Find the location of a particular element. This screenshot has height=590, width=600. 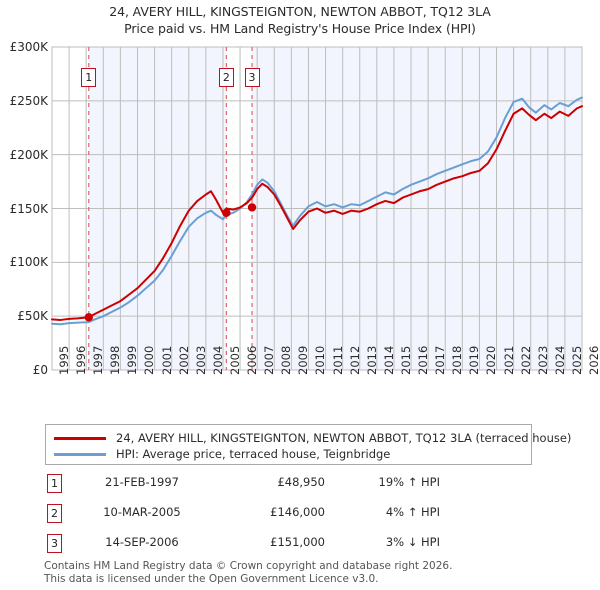

x-axis-tick-label: 1997 is located at coordinates (98, 360).